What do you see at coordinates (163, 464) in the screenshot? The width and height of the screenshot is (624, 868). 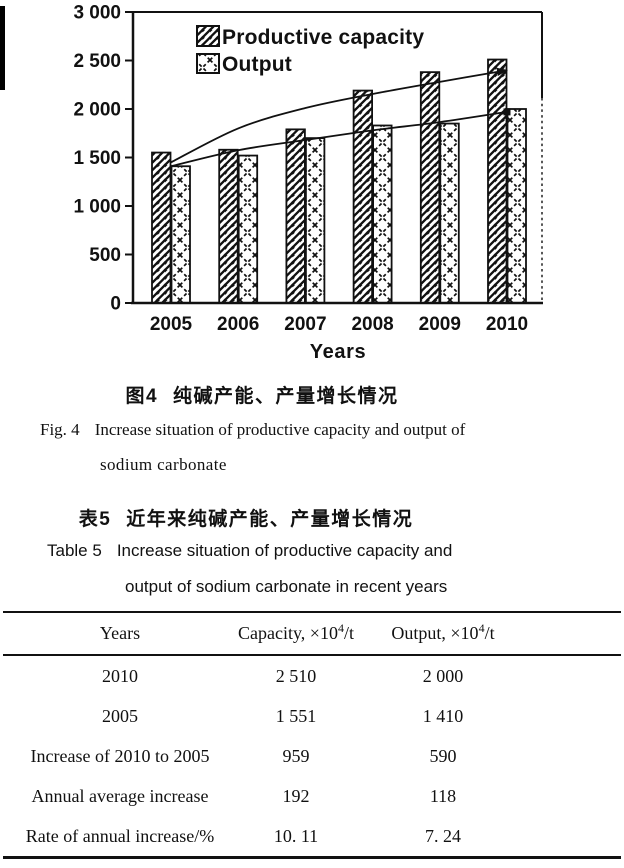 I see `figure-caption-en-line2: sodium carbonate` at bounding box center [163, 464].